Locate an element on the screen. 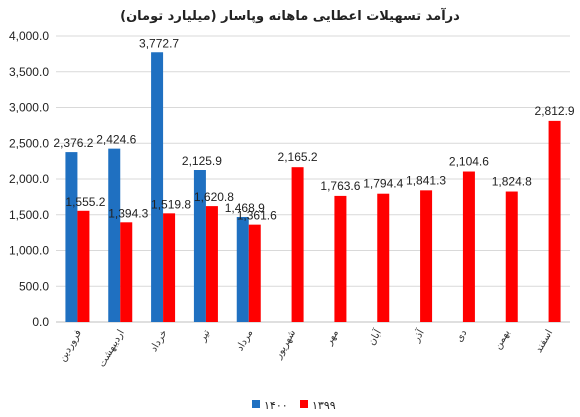  data-label: 1,468.9 is located at coordinates (245, 208).